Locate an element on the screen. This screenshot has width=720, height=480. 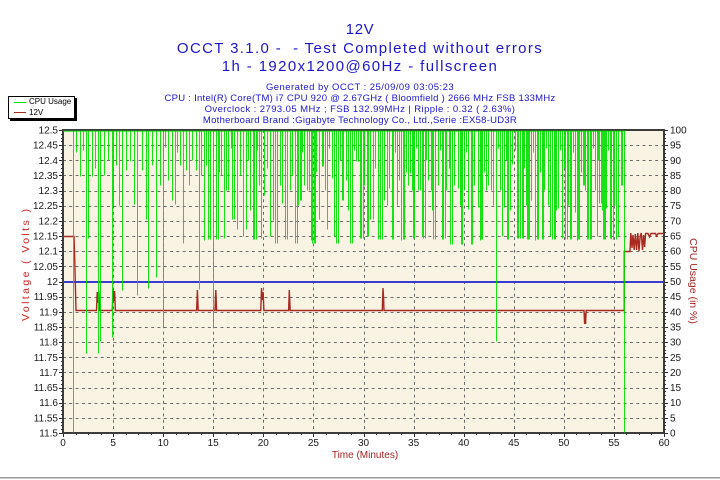
svg-text: 95 is located at coordinates (676, 146).